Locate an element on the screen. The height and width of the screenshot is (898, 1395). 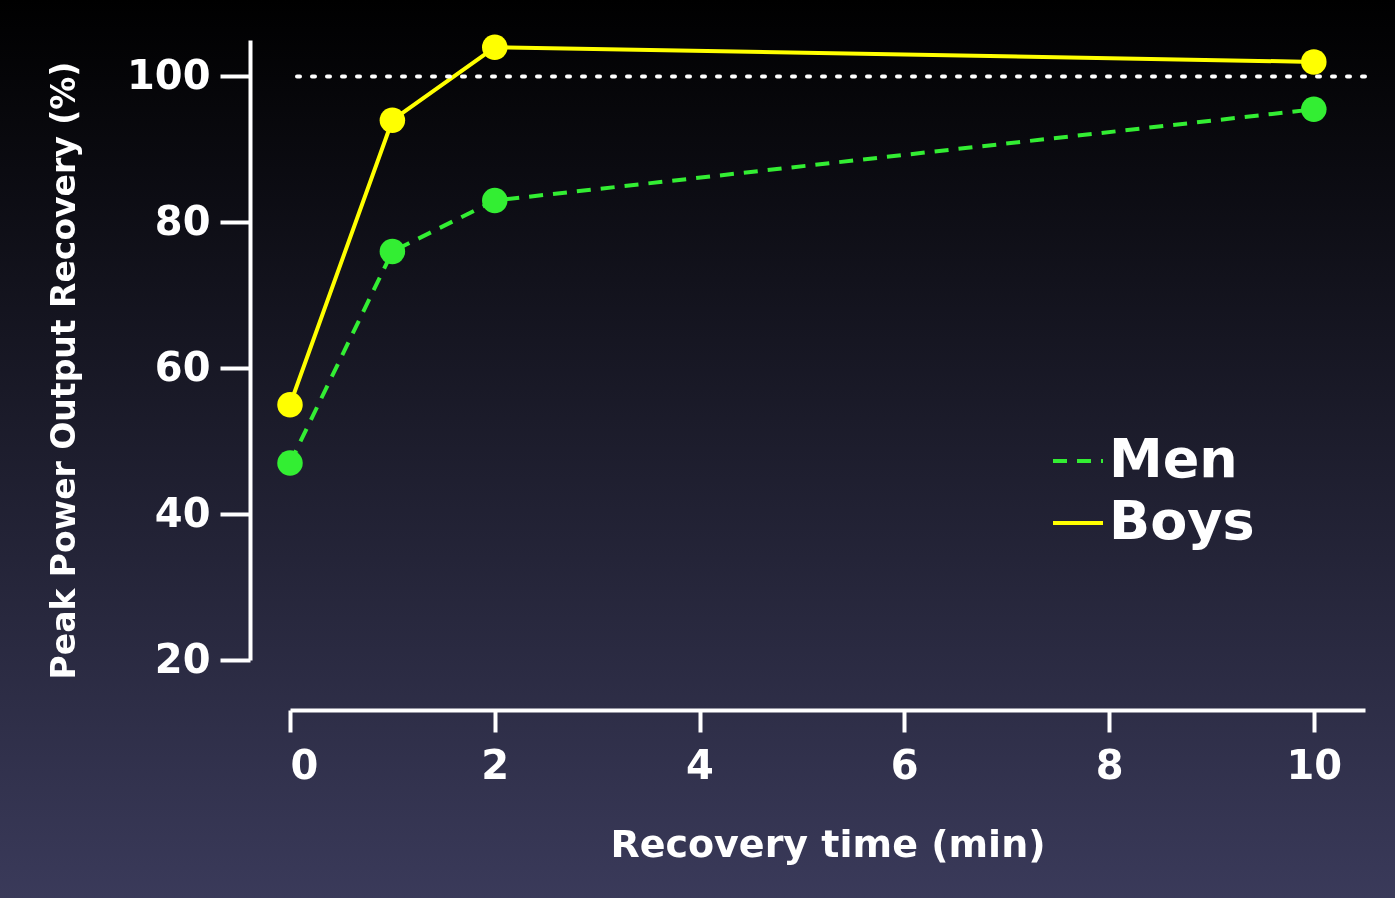
x-tick-label: 2 is located at coordinates (495, 764).